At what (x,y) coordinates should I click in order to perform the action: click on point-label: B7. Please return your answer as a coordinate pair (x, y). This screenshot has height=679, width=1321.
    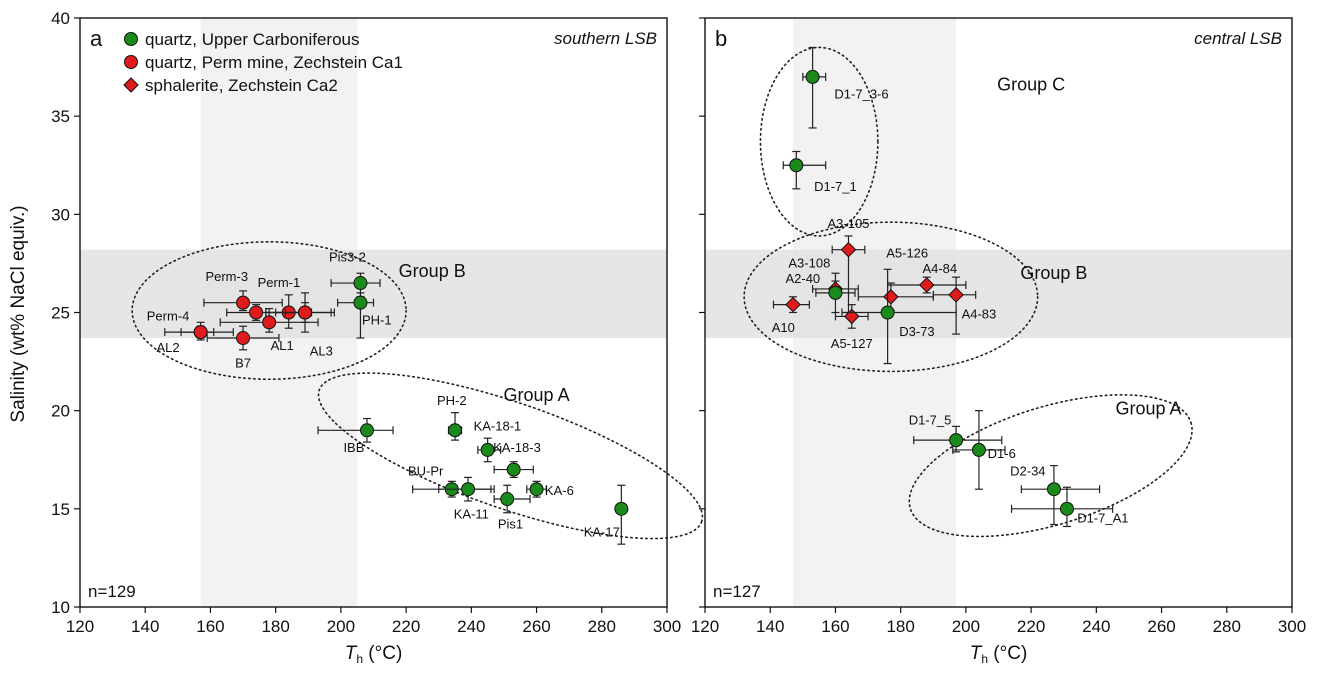
    Looking at the image, I should click on (243, 362).